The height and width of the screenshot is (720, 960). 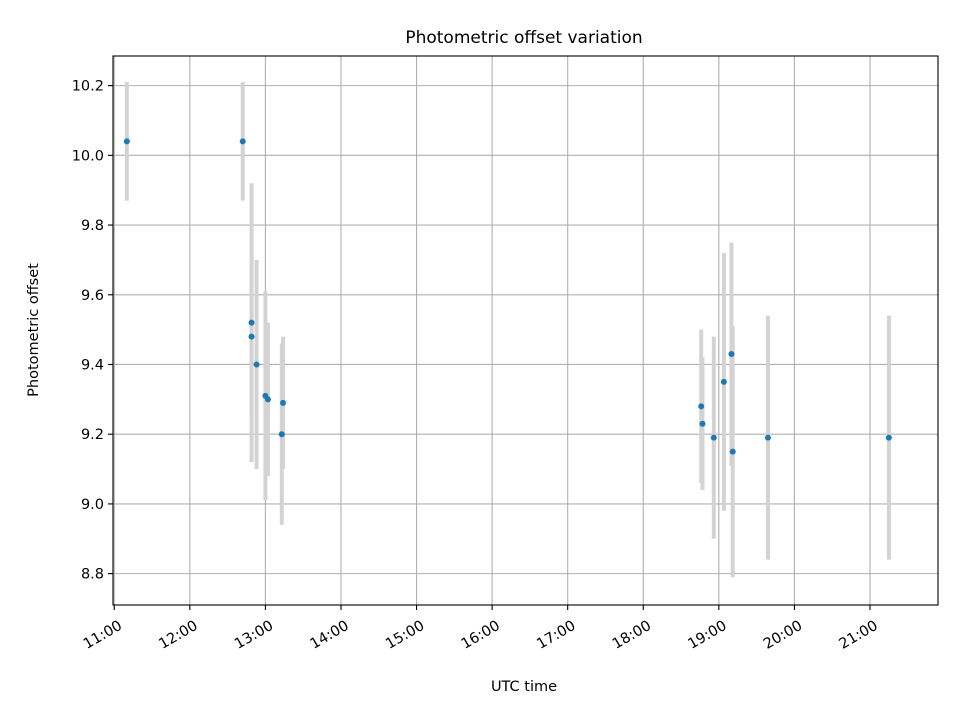 What do you see at coordinates (523, 38) in the screenshot?
I see `chart-title: Photometric offset variation` at bounding box center [523, 38].